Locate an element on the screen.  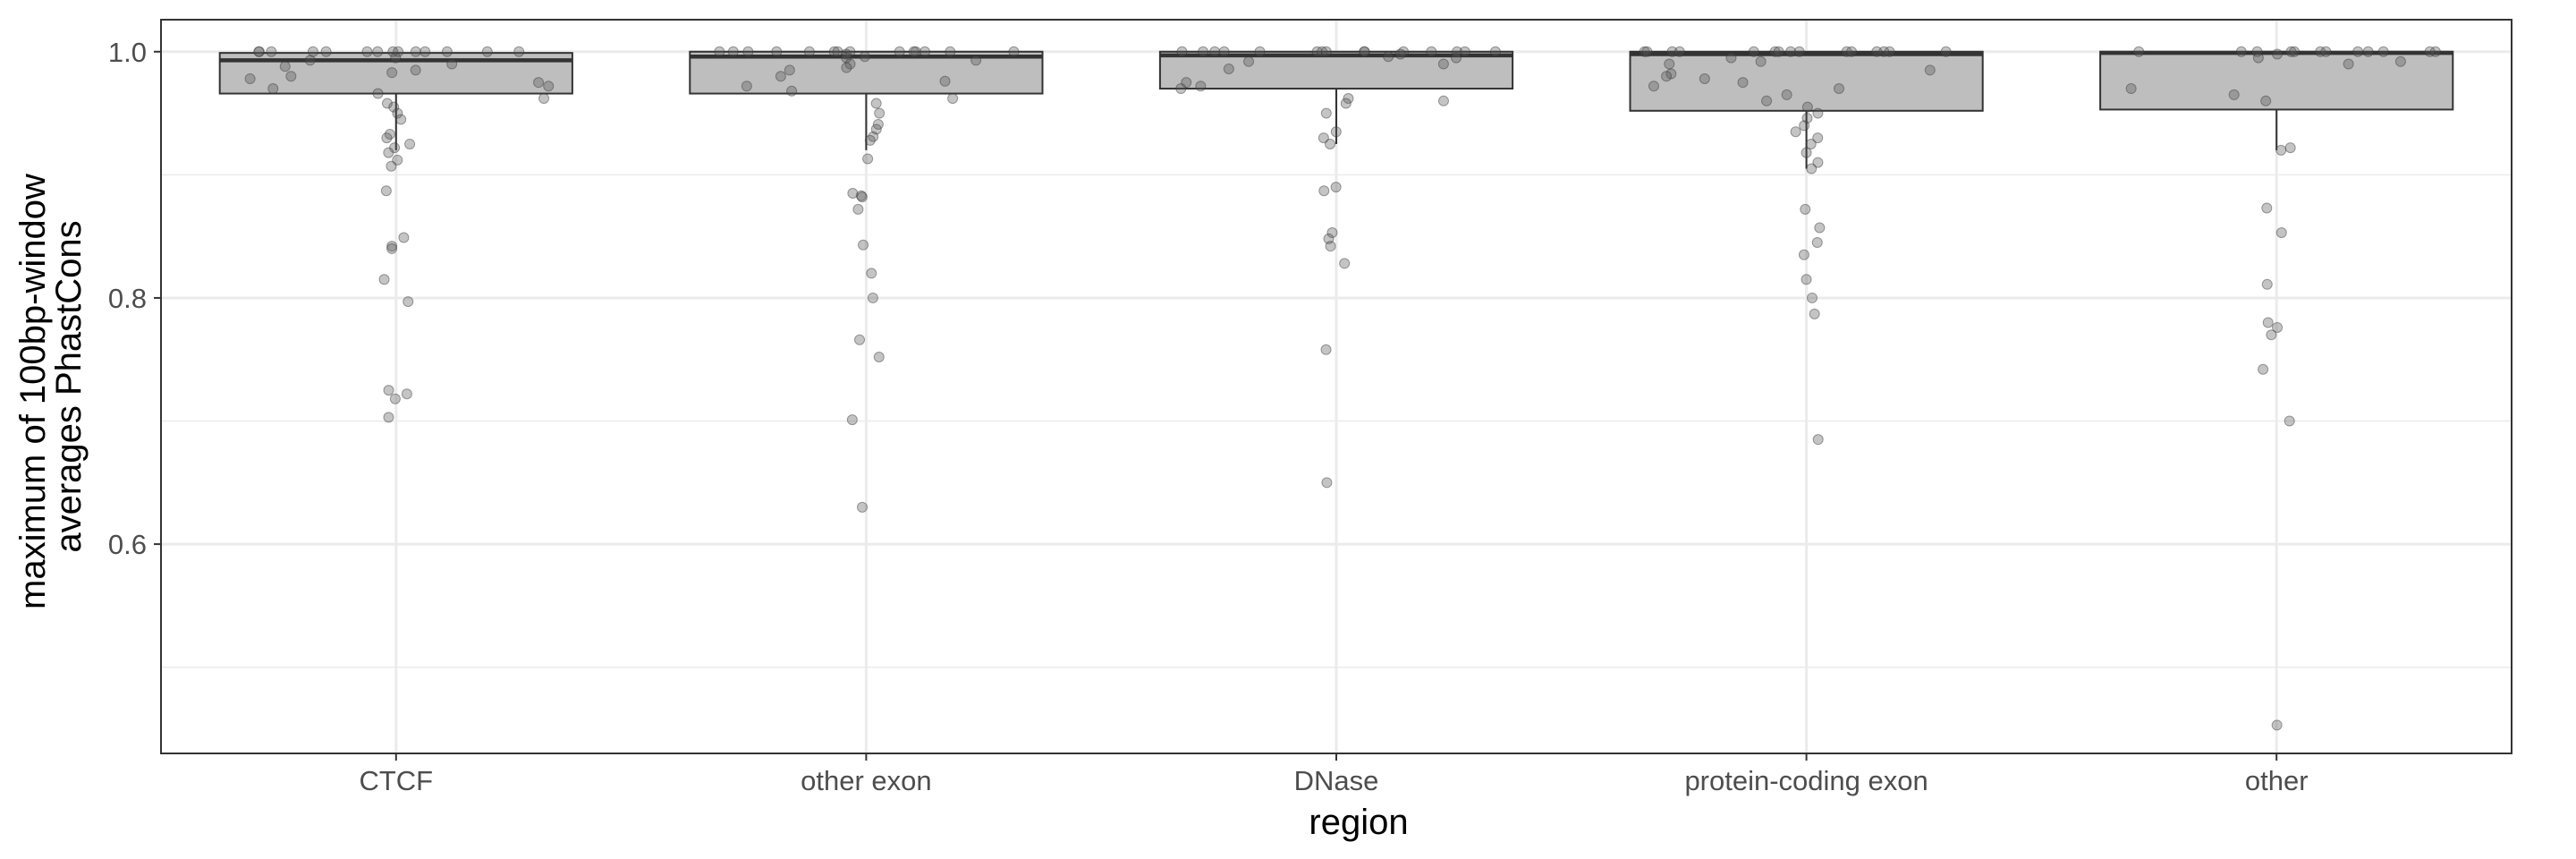
y-axis-ticks: 0.6 0.8 1.0 is located at coordinates (134, 298).